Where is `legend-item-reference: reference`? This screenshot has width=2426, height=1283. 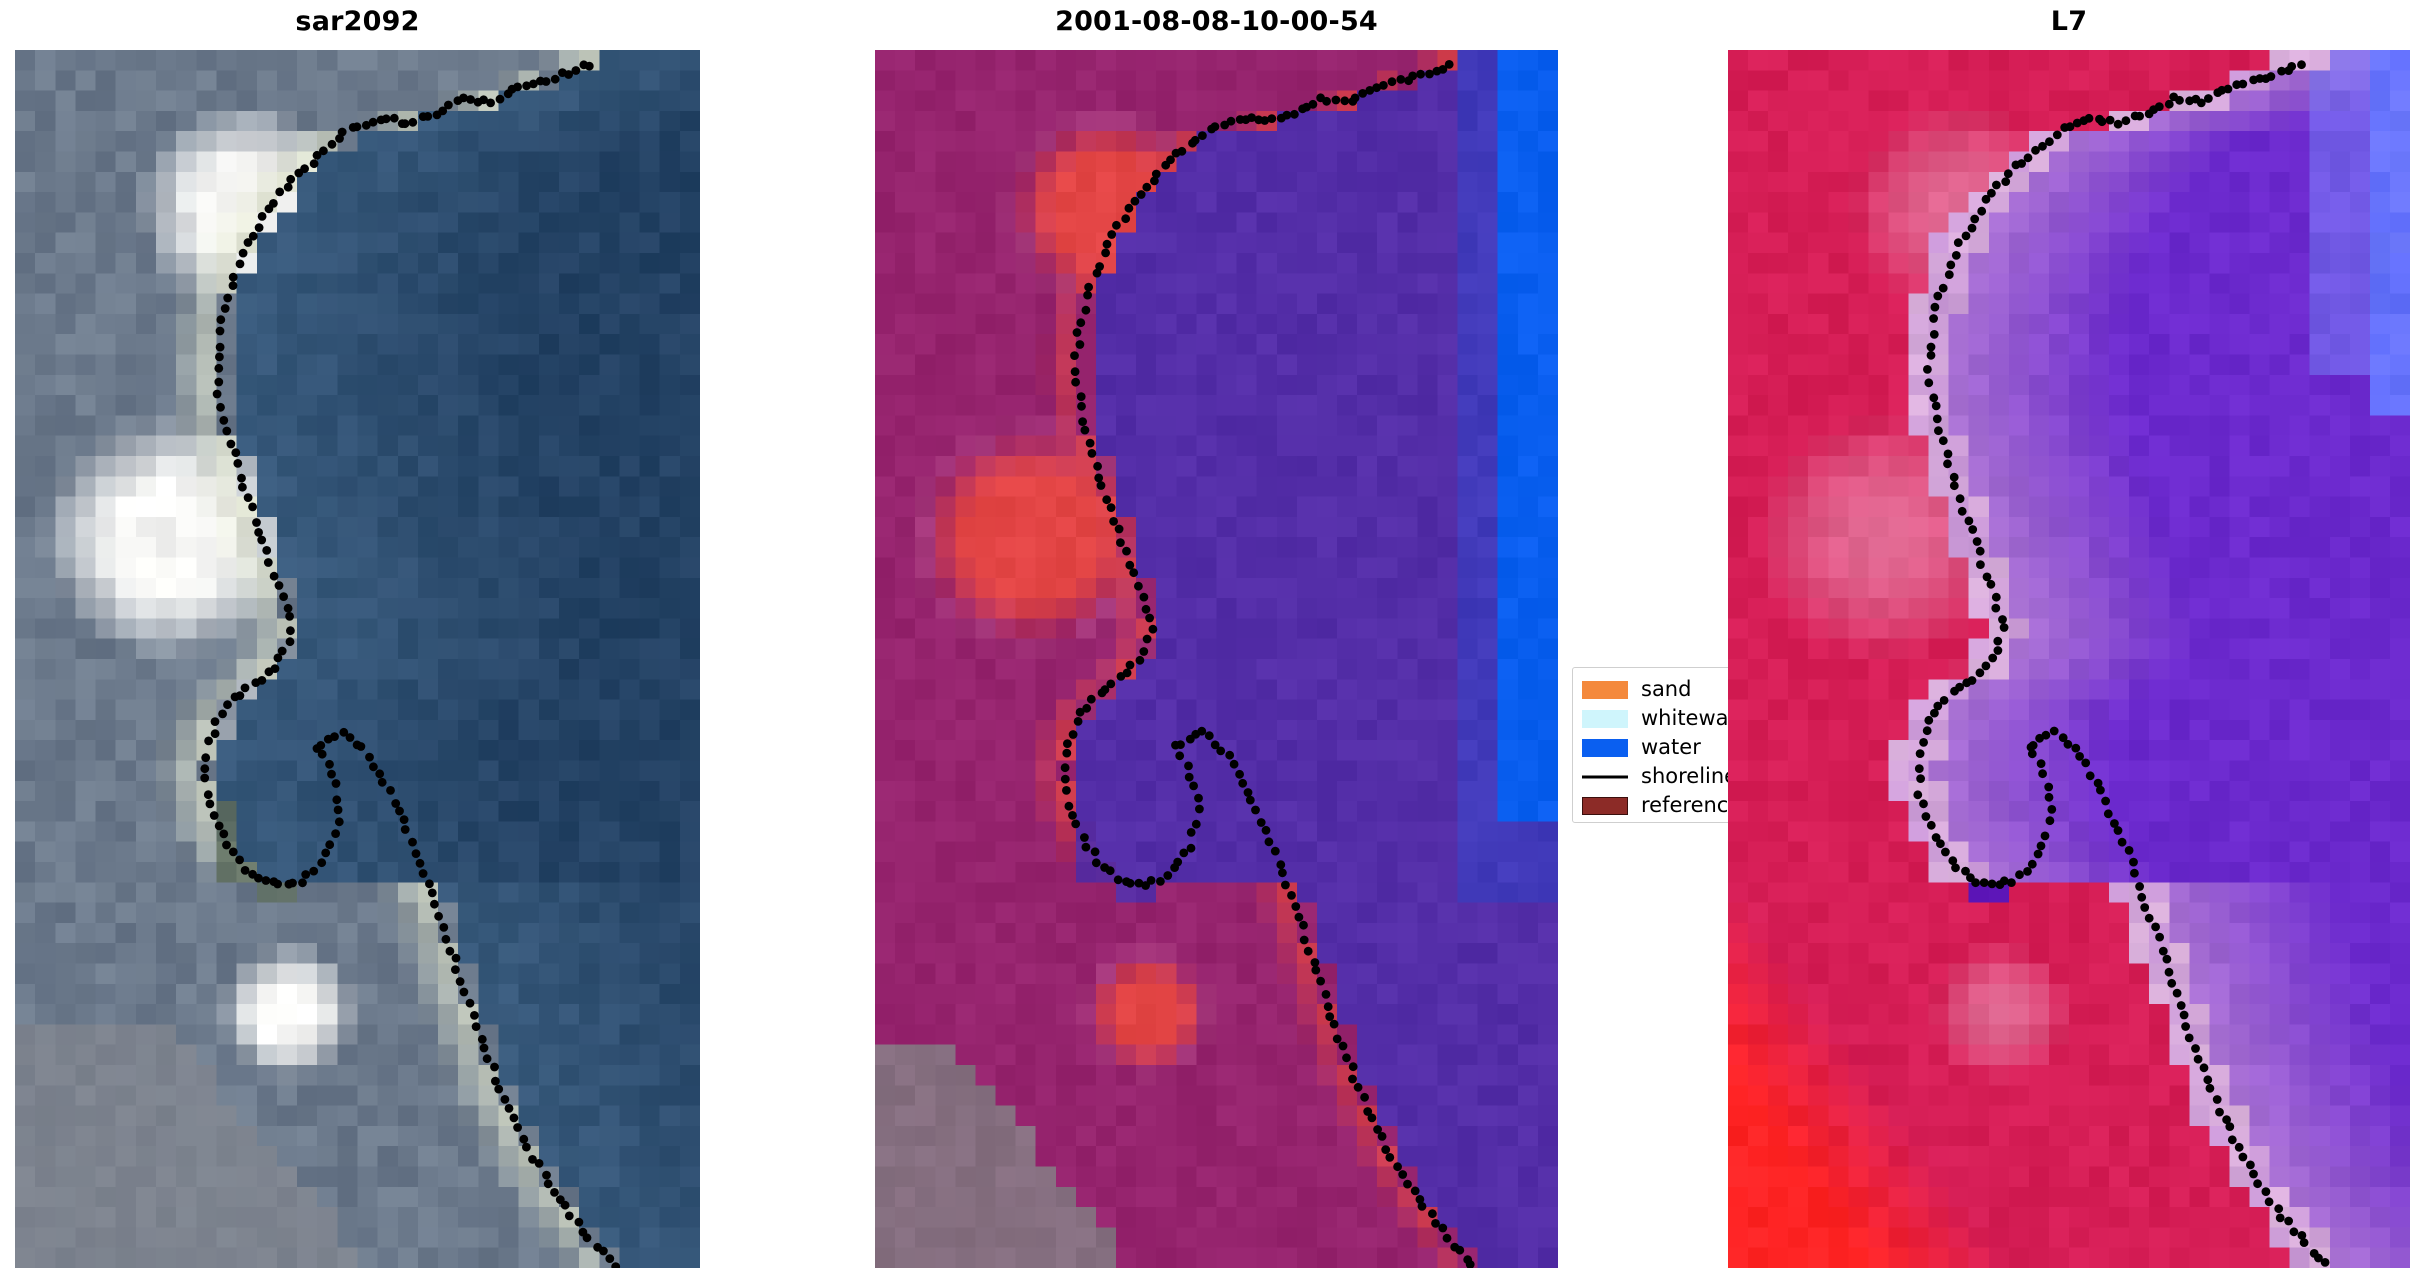 legend-item-reference: reference is located at coordinates (1661, 805).